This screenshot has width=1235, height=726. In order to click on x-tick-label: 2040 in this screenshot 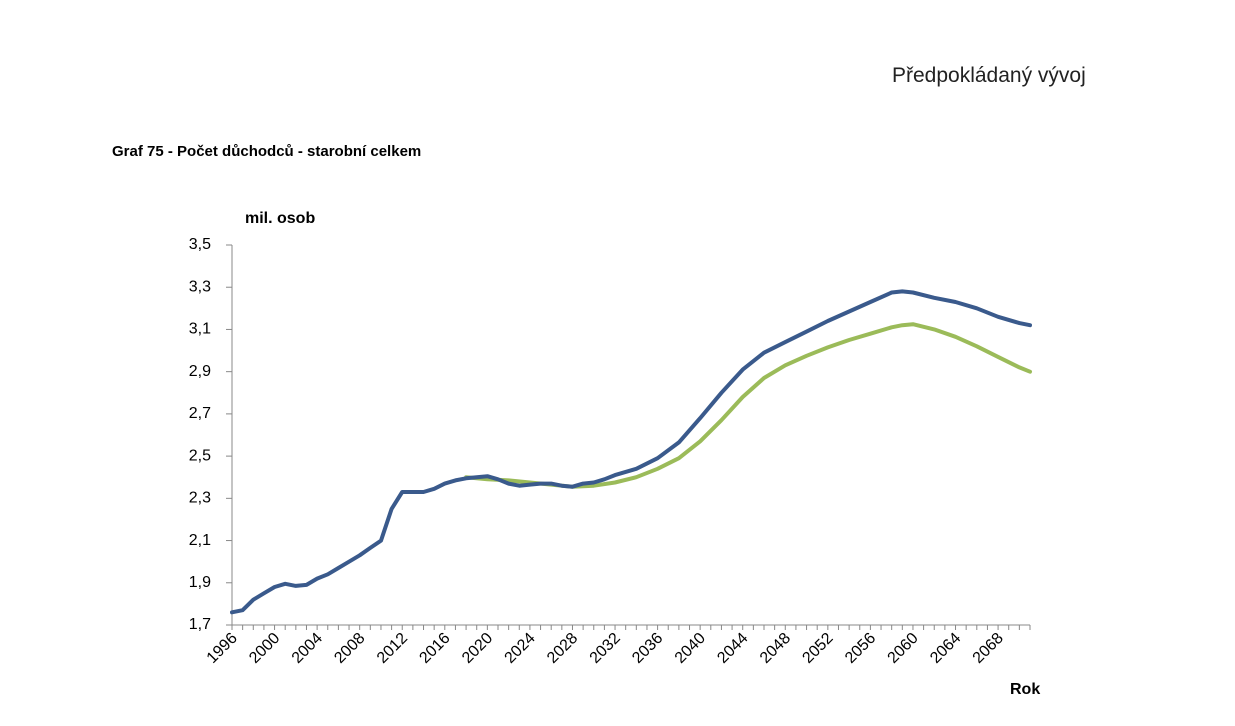, I will do `click(690, 648)`.